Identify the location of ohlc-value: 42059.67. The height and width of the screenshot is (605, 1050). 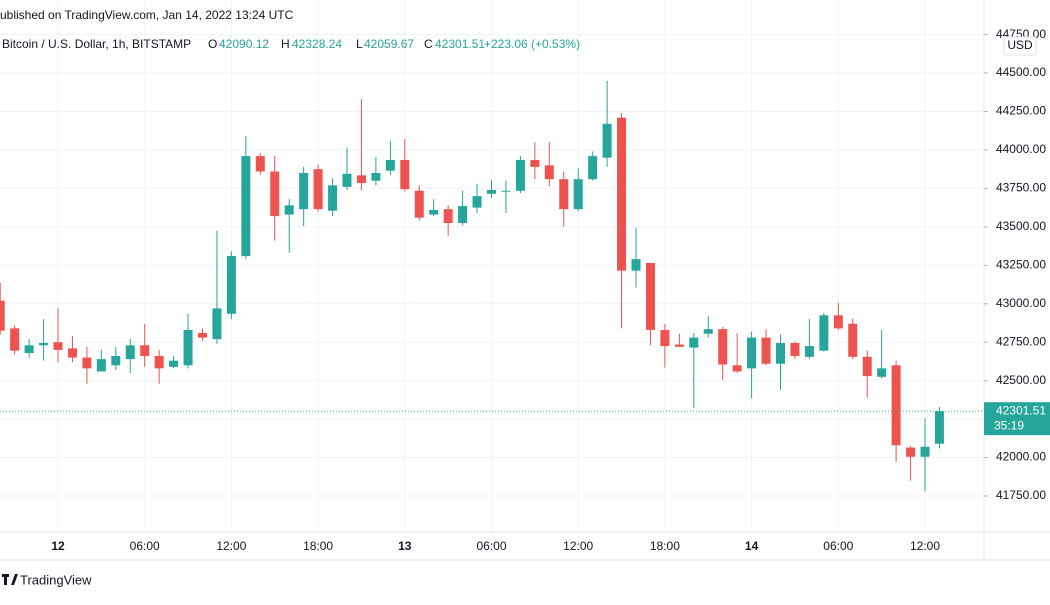
(389, 44).